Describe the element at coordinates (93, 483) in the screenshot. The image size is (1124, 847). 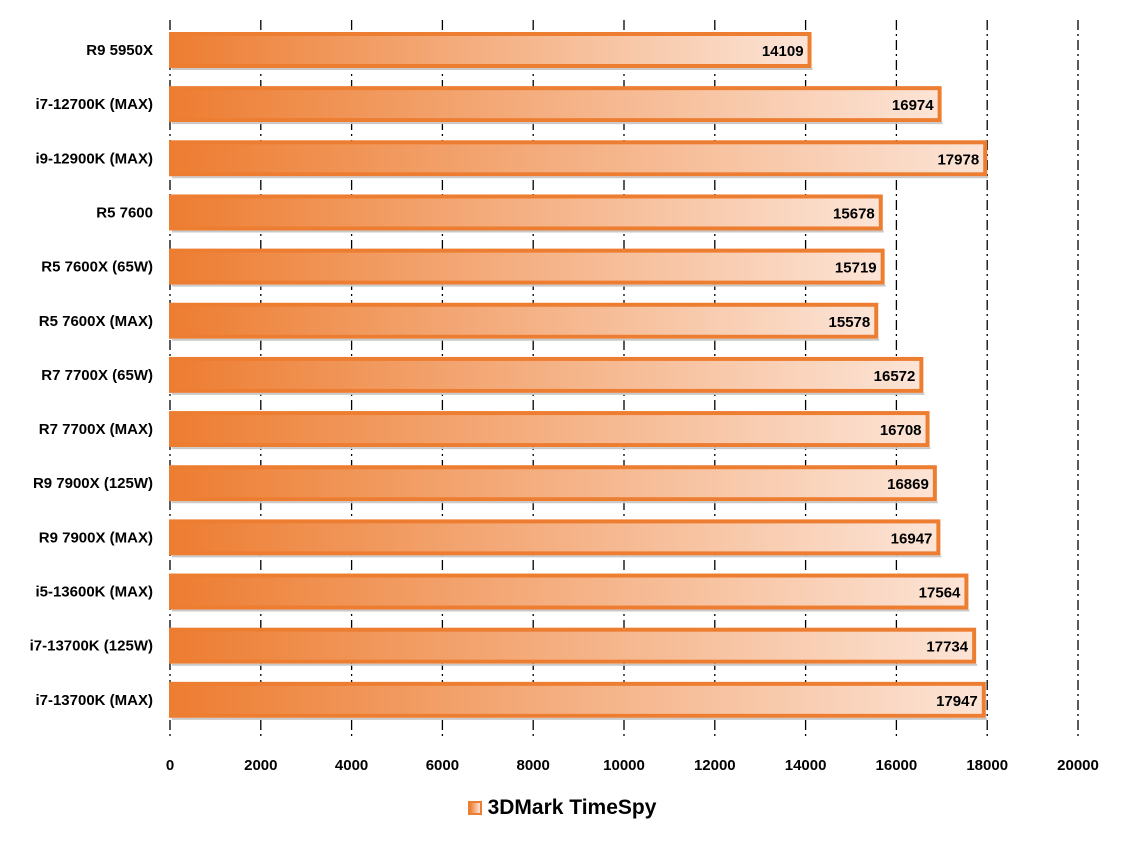
I see `category-label: R9 7900X (125W)` at that location.